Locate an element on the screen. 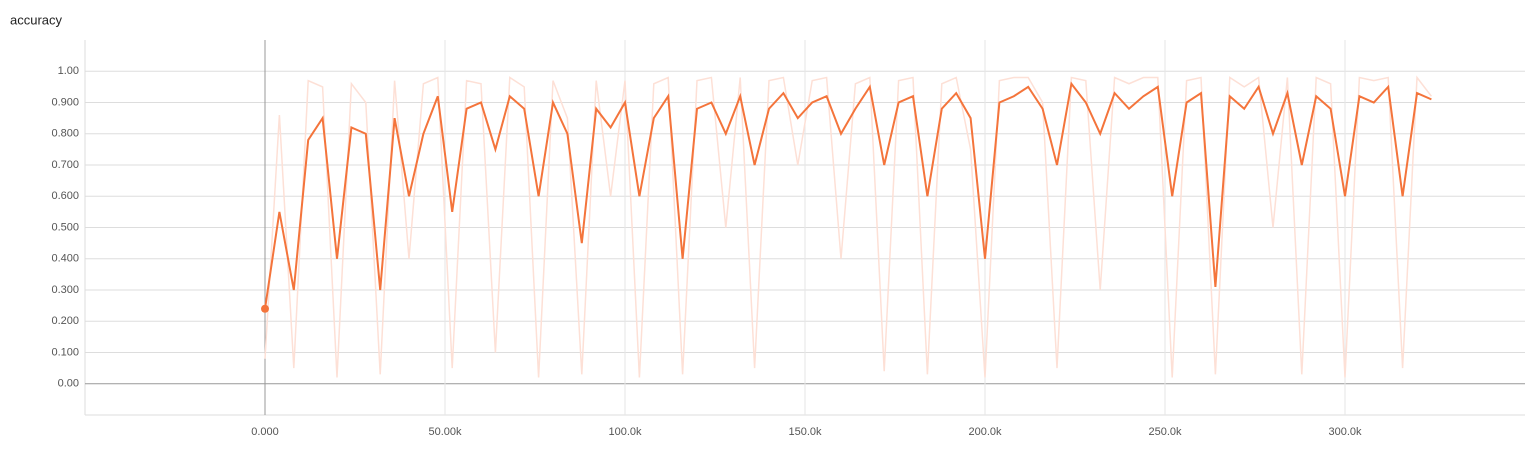 The width and height of the screenshot is (1539, 451). y-tick-label: 0.300 is located at coordinates (65, 290).